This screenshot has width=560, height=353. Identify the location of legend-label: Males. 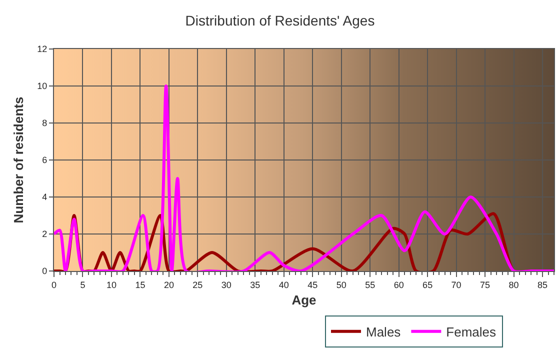
(384, 332).